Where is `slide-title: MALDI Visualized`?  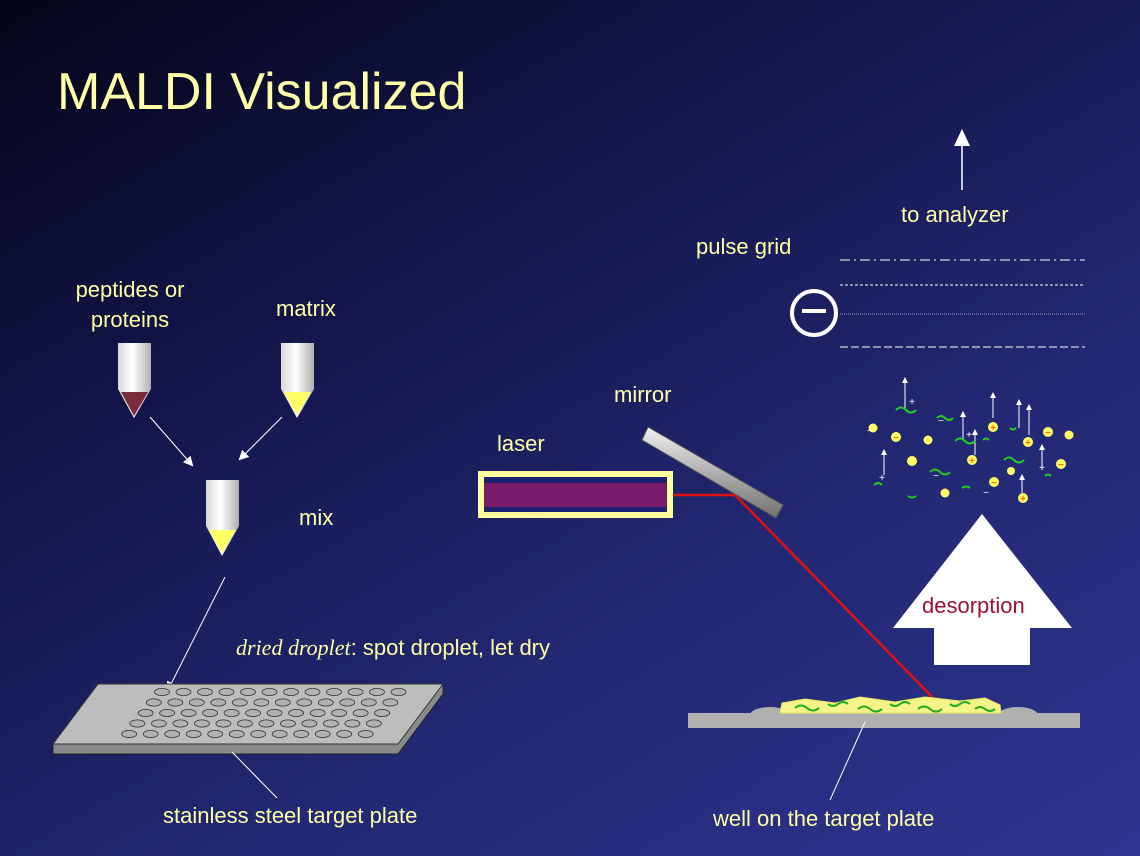
slide-title: MALDI Visualized is located at coordinates (262, 92).